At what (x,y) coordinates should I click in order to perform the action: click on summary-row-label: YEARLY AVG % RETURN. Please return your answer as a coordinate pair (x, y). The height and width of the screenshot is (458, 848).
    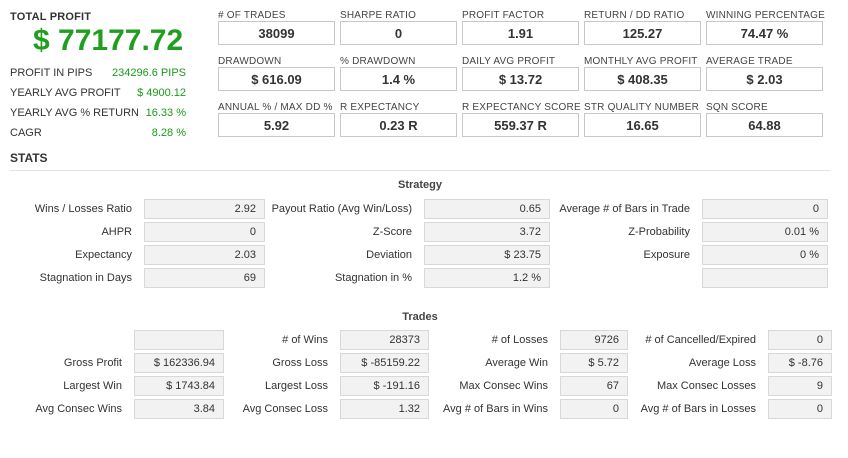
    Looking at the image, I should click on (74, 113).